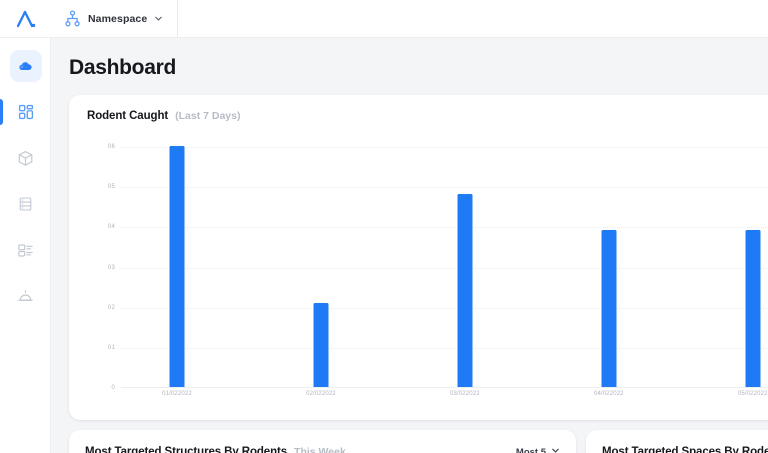 The width and height of the screenshot is (768, 453). Describe the element at coordinates (95, 262) in the screenshot. I see `y-axis: 06 05 04 03 02 01 0` at that location.